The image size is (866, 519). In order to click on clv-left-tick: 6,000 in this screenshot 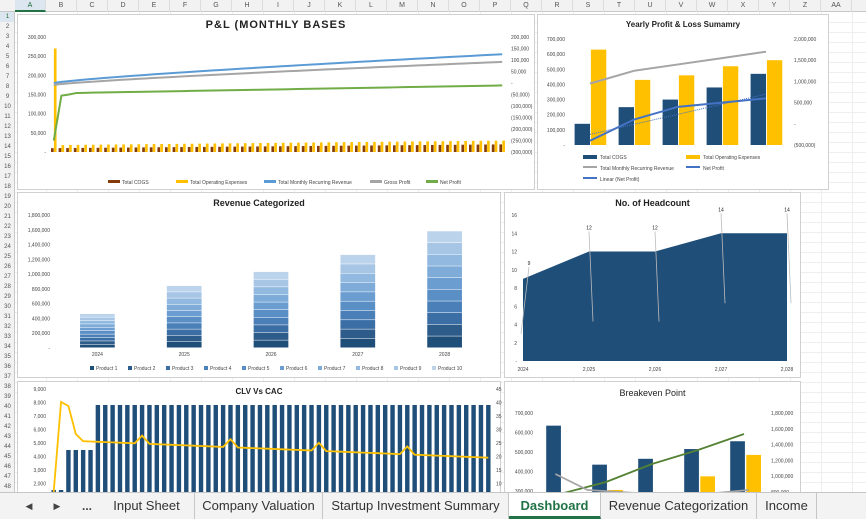, I will do `click(39, 431)`.